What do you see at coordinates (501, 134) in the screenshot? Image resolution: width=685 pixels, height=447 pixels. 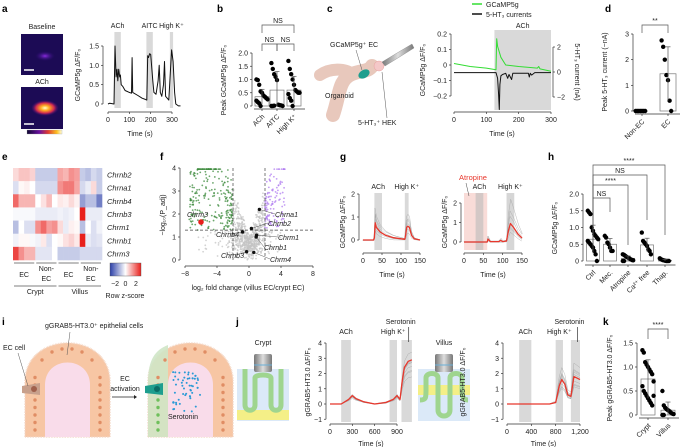 I see `x-axis-label: Time (s)` at bounding box center [501, 134].